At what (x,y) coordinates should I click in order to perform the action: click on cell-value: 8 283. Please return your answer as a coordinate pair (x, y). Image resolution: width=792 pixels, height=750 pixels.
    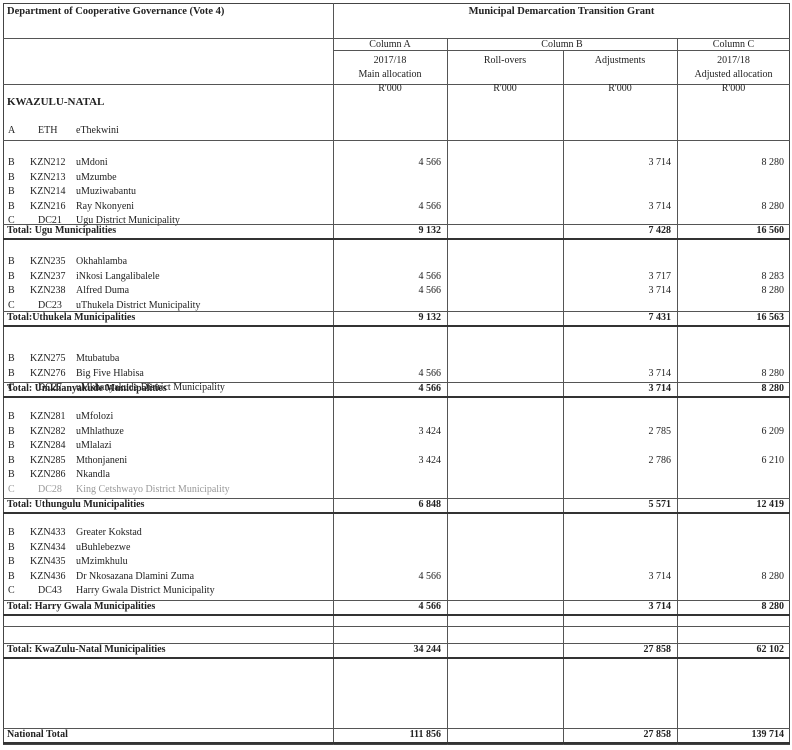
    Looking at the image, I should click on (773, 276).